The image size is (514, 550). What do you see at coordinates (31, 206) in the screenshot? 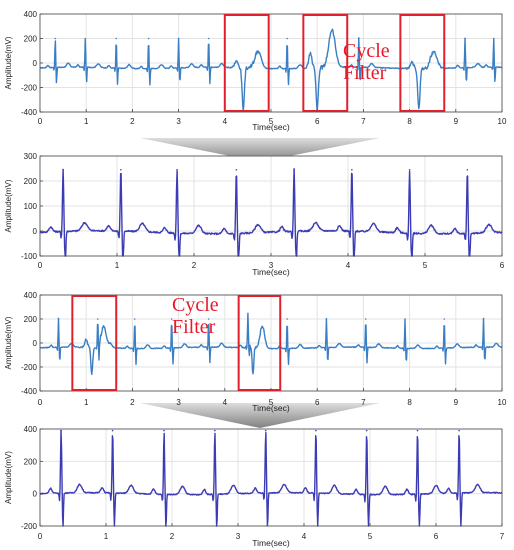
I see `y-tick-label: 100` at bounding box center [31, 206].